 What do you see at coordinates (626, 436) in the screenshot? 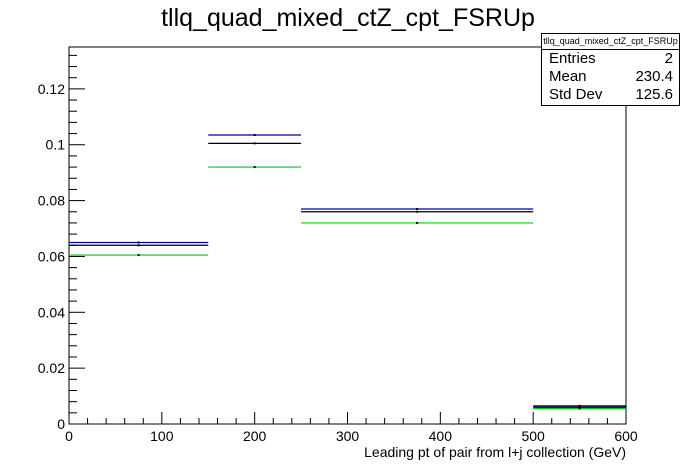
I see `x-tick-label: 600` at bounding box center [626, 436].